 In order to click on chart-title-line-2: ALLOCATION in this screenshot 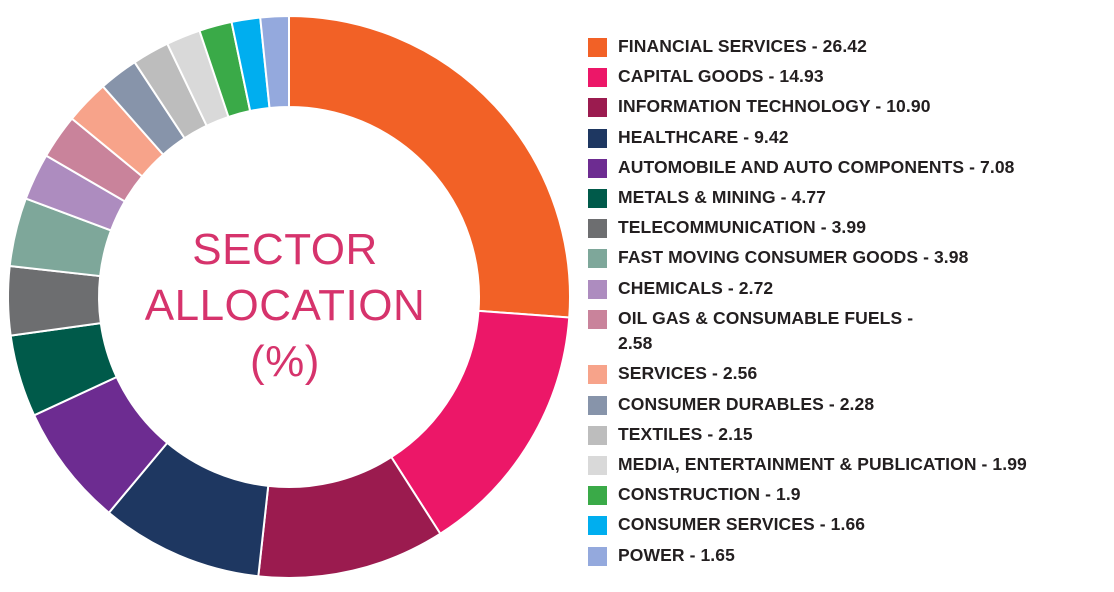, I will do `click(285, 305)`.